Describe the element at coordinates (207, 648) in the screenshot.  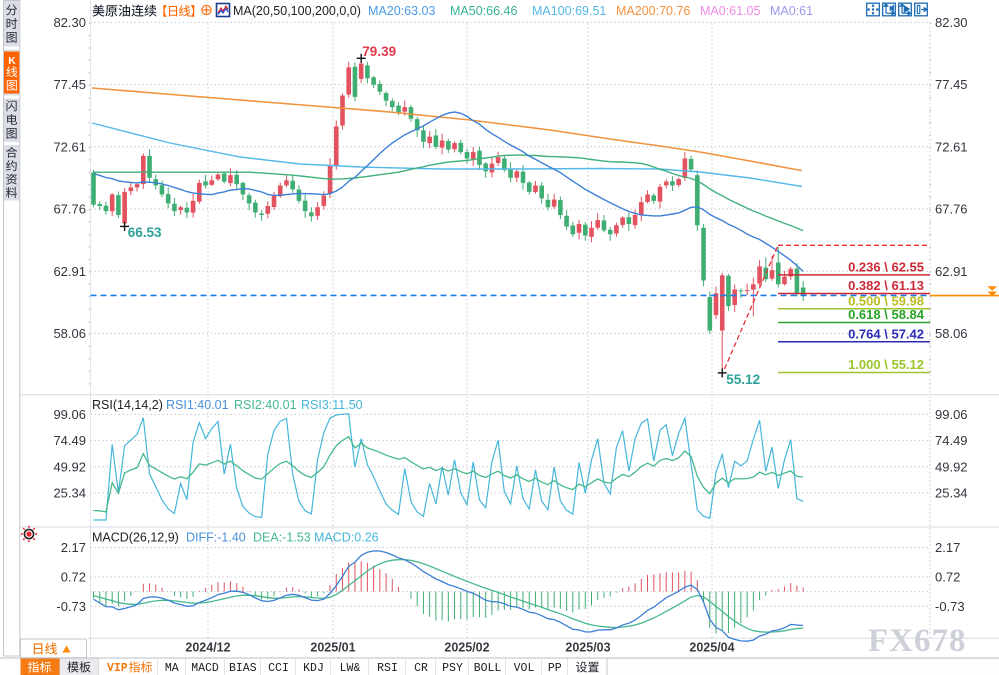
I see `svg-text: 2024/12` at that location.